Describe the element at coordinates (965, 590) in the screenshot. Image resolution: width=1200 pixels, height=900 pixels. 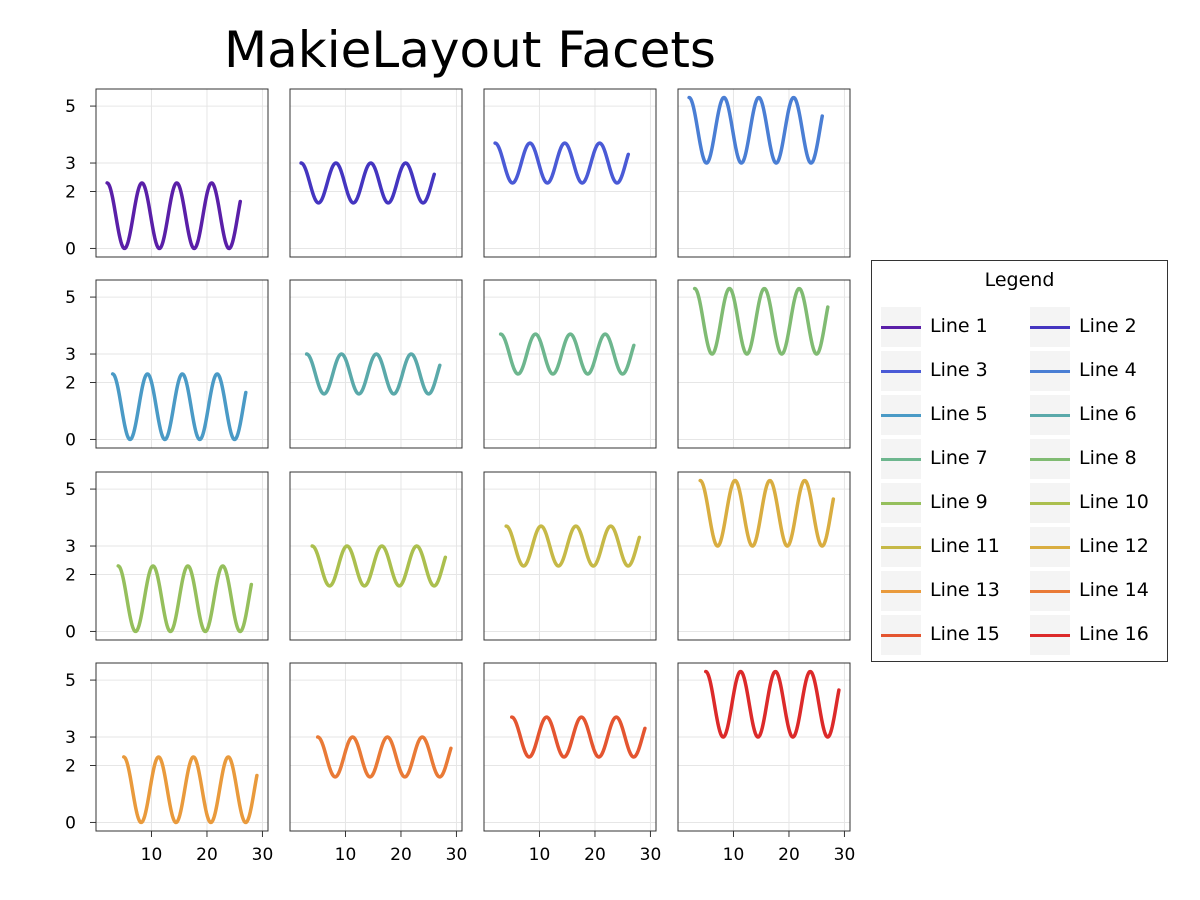
I see `legend-label: Line 13` at that location.